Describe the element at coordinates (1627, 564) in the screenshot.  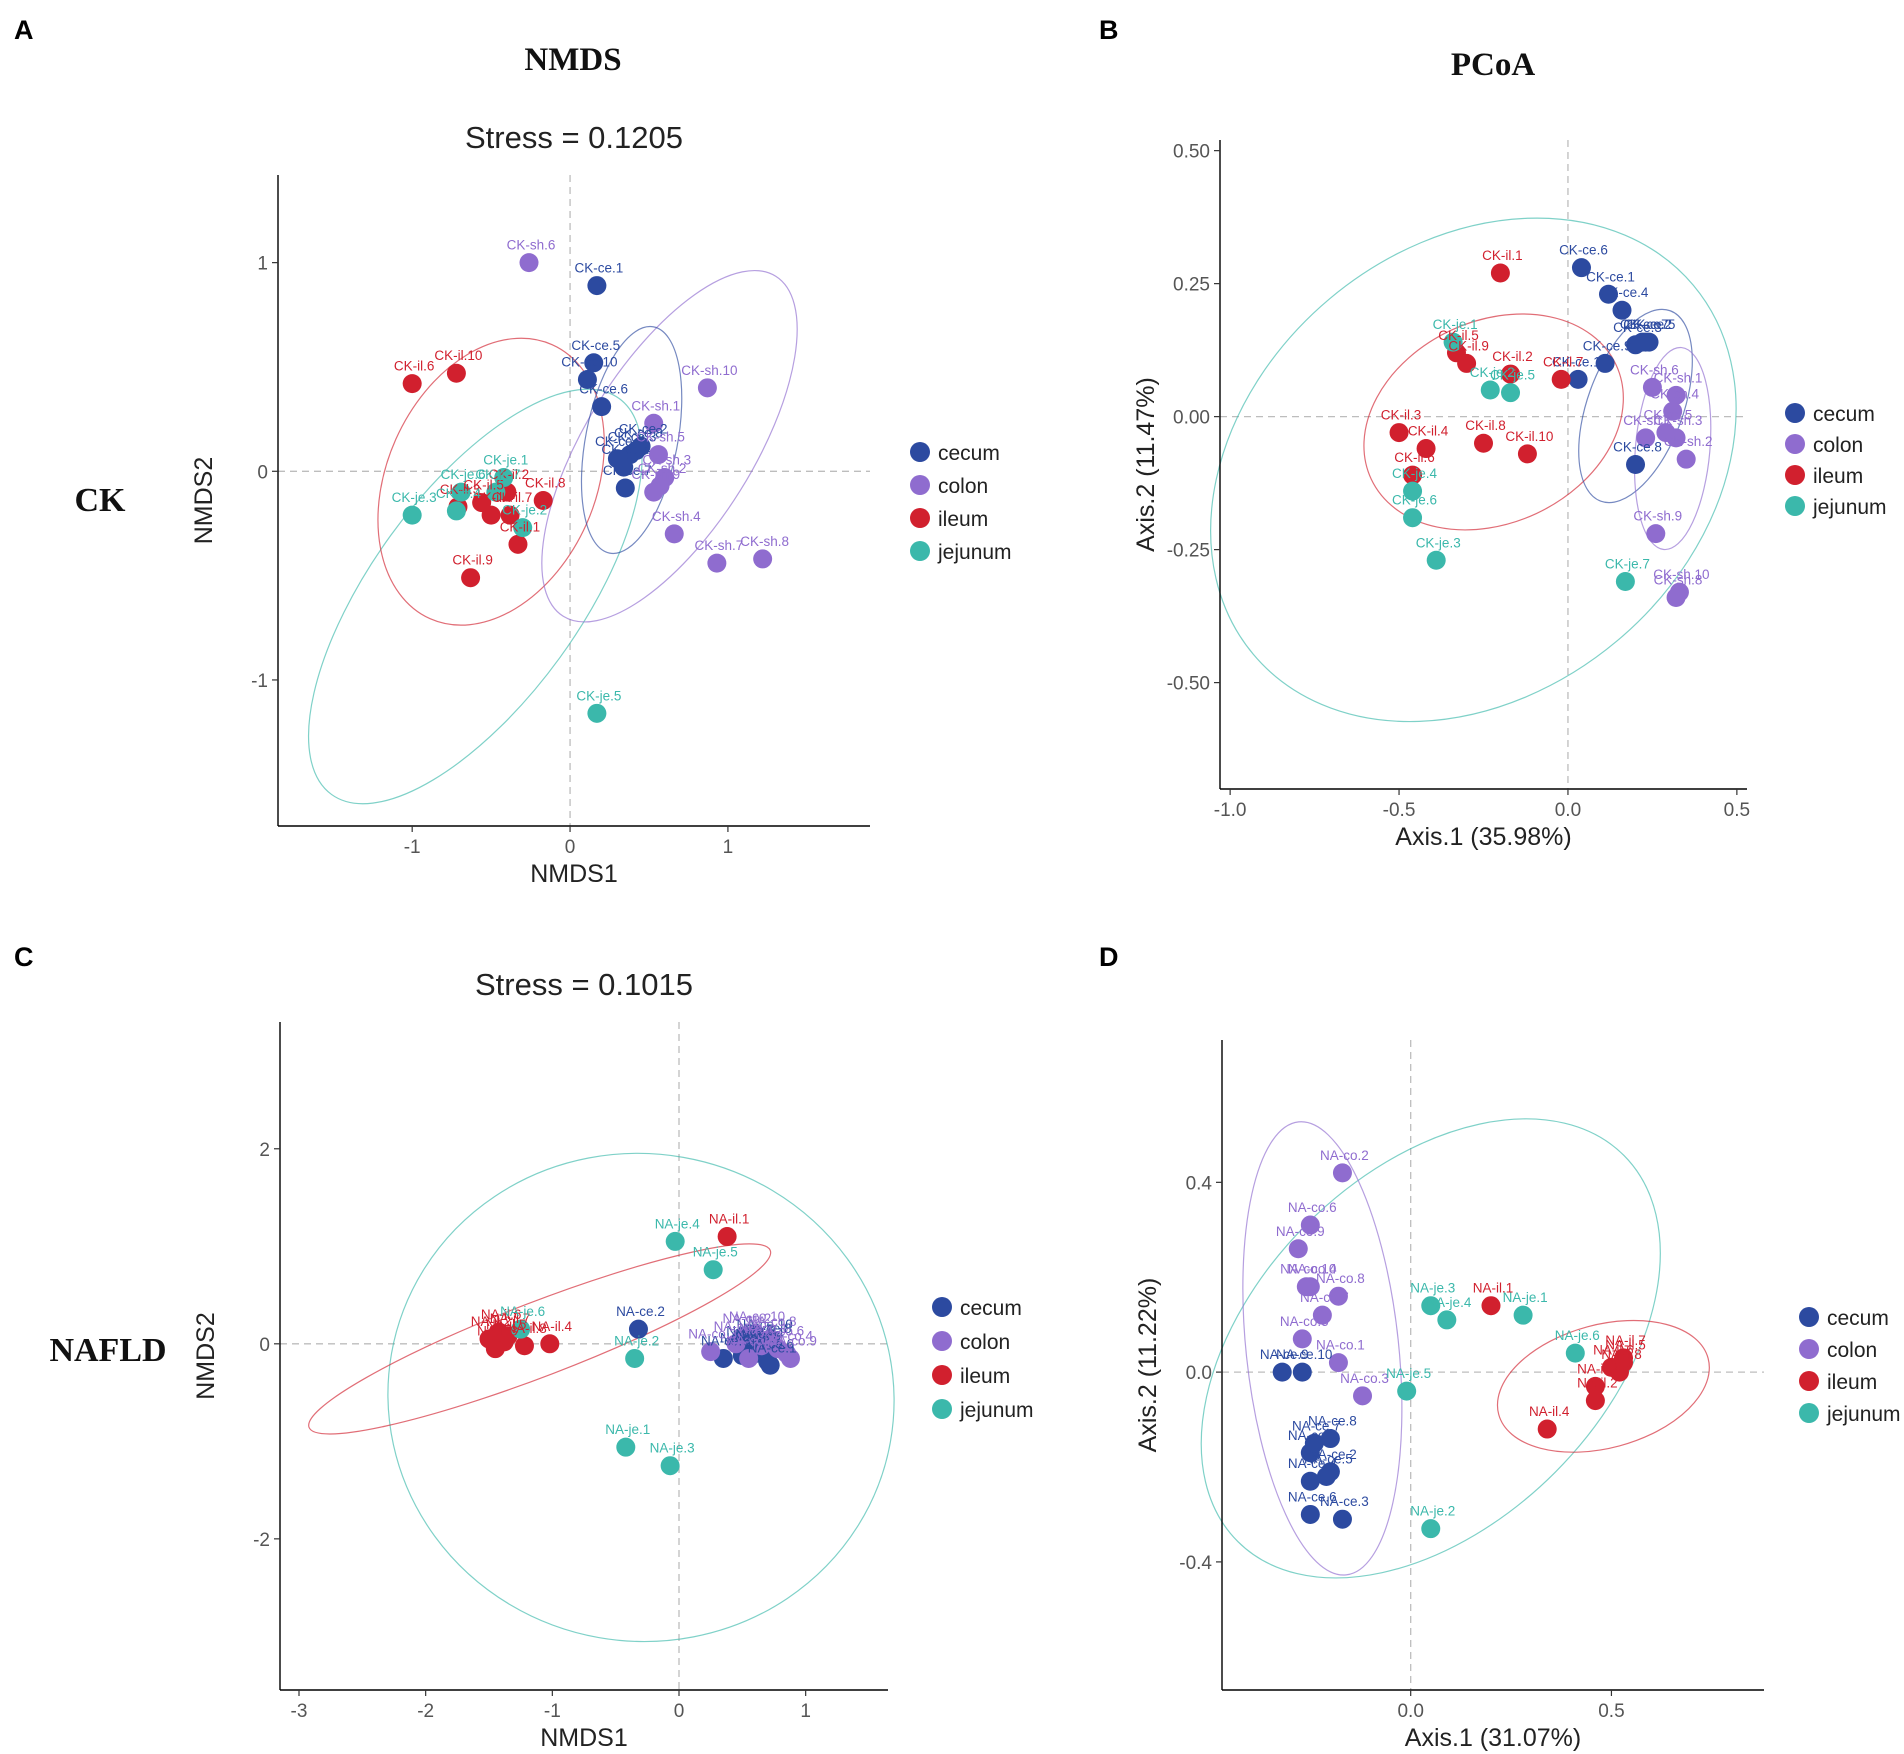
I see `point-label: CK-je.7` at that location.